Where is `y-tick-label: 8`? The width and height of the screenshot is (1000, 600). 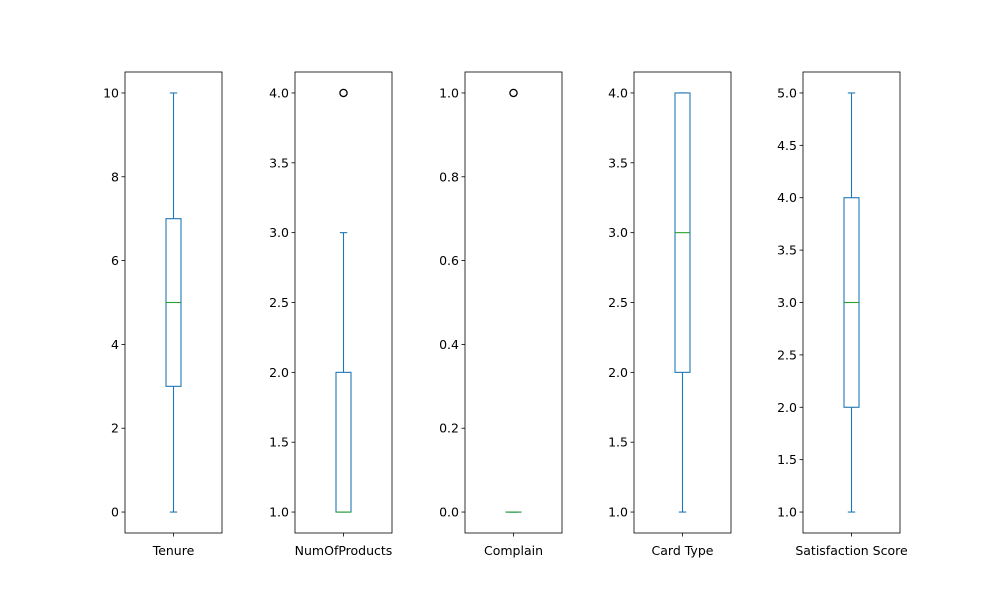 y-tick-label: 8 is located at coordinates (115, 176).